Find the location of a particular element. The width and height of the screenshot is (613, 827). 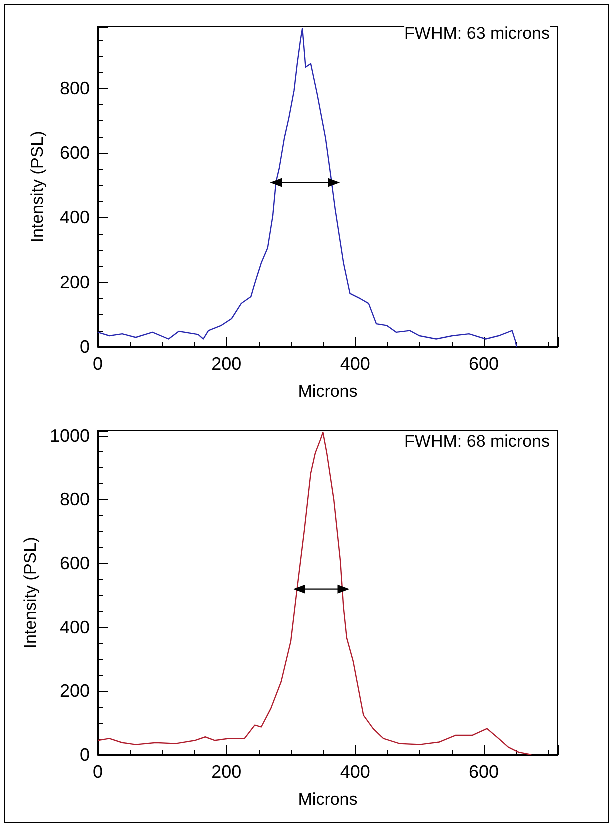

annotation: FWHM: 68 microns is located at coordinates (477, 441).